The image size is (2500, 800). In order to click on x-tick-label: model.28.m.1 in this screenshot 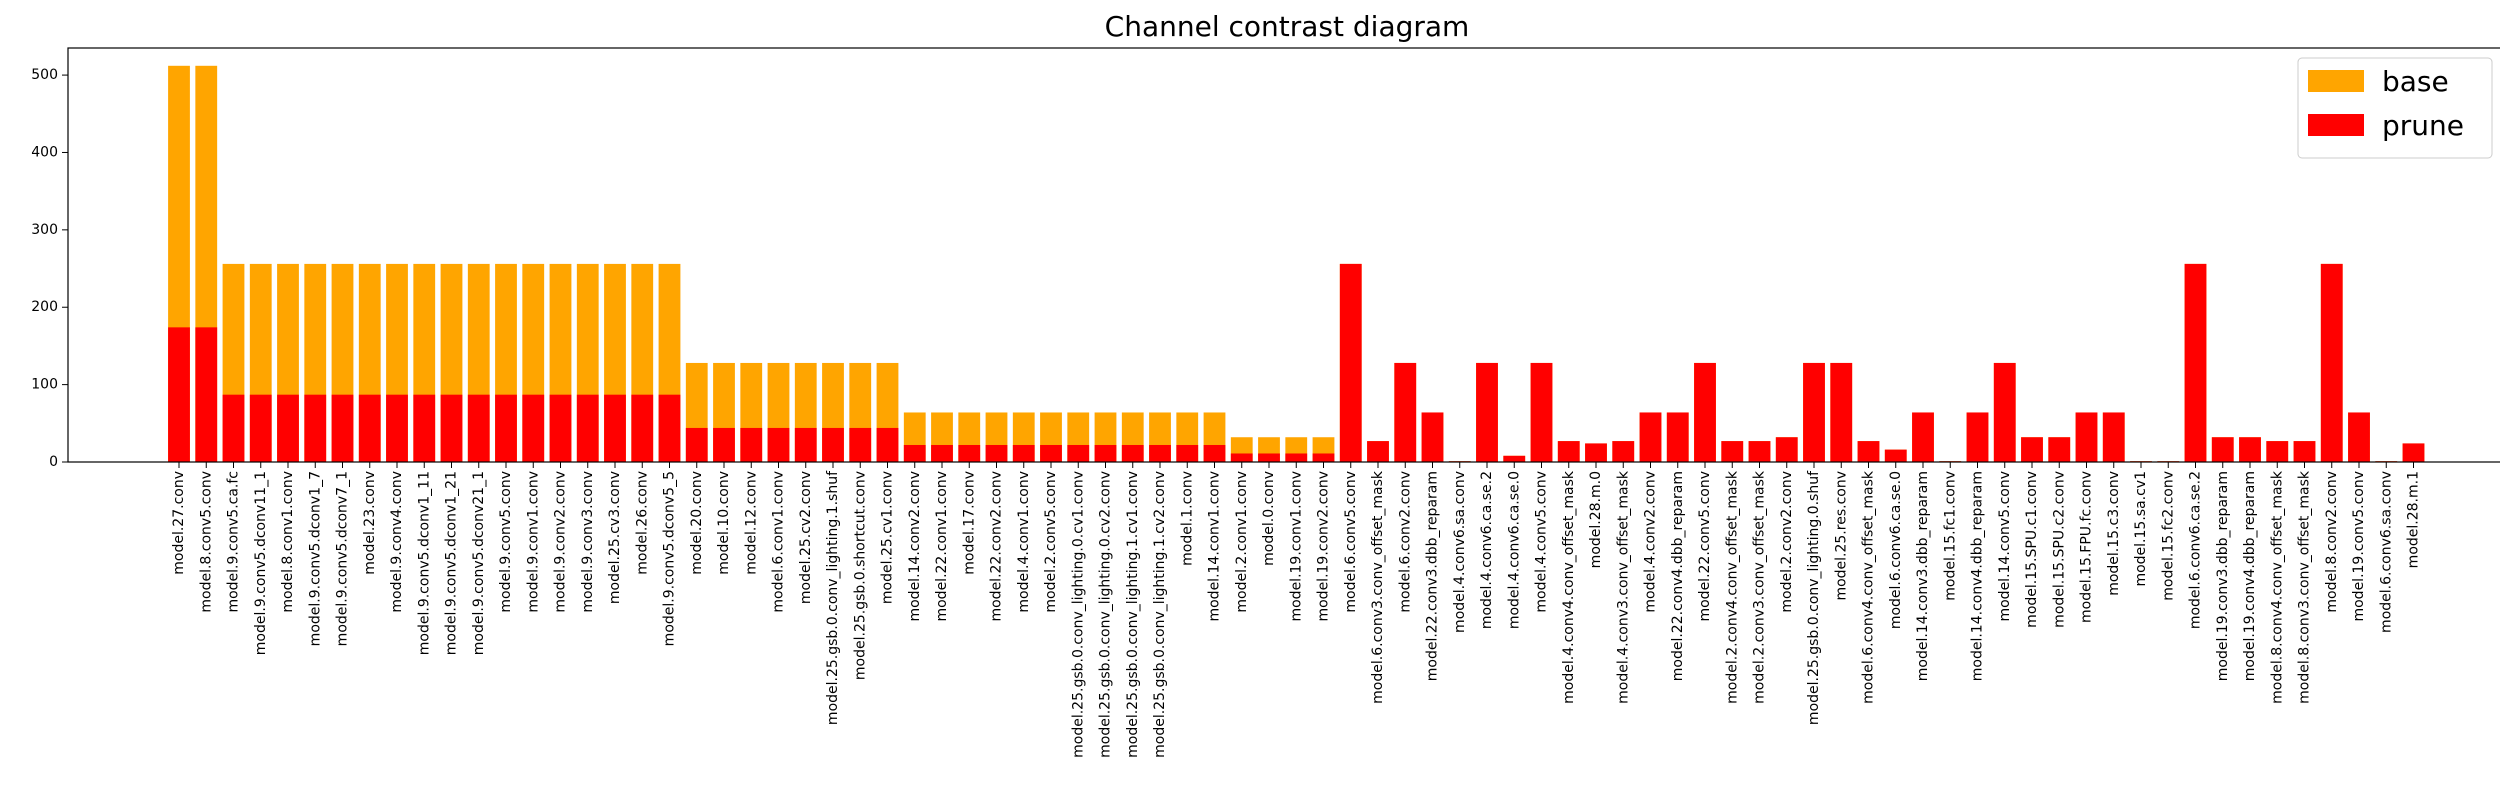, I will do `click(2414, 519)`.